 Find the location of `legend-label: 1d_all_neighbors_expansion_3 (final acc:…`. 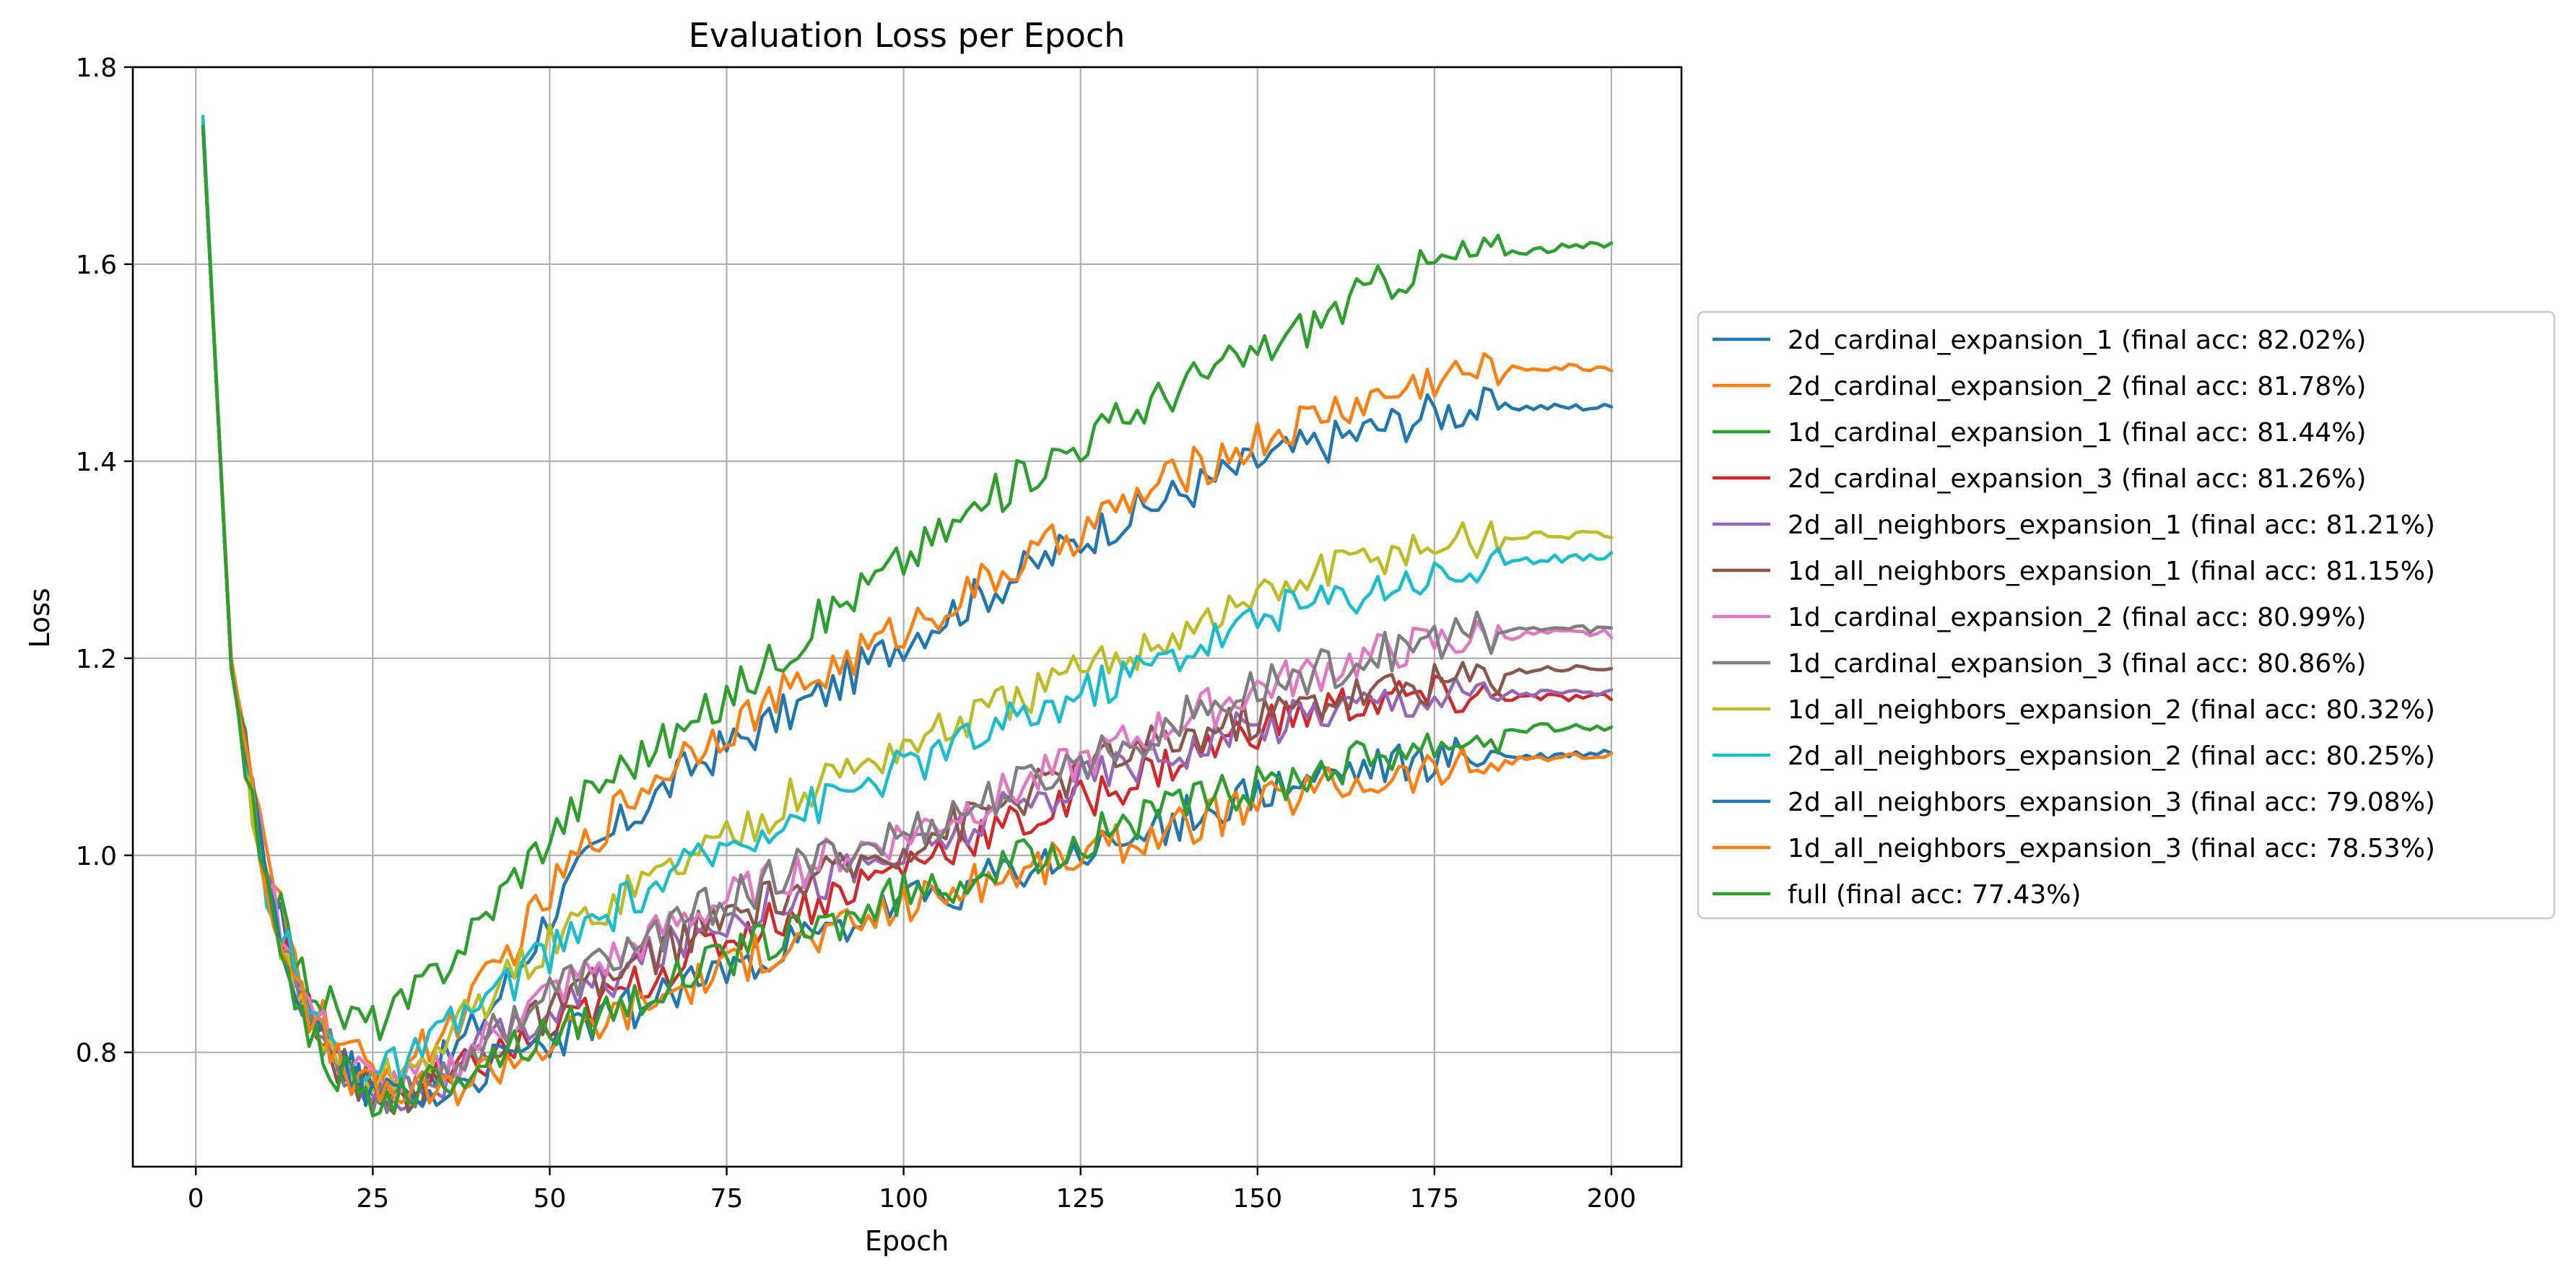

legend-label: 1d_all_neighbors_expansion_3 (final acc:… is located at coordinates (2111, 848).